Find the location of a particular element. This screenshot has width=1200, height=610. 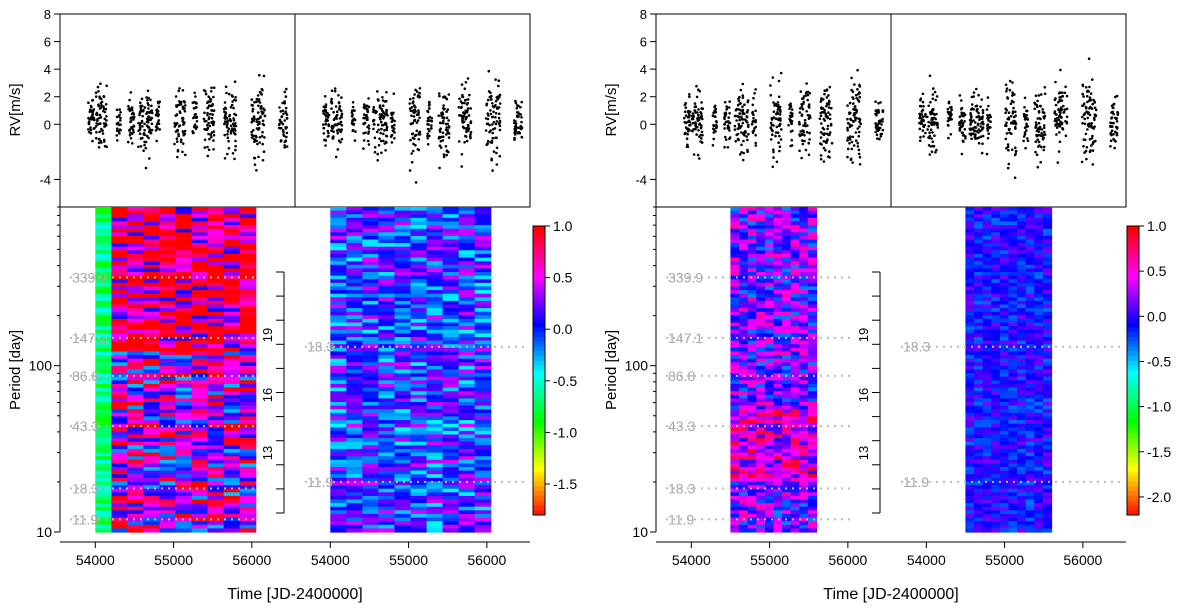

period-marker-label: 11.9 is located at coordinates (320, 482).